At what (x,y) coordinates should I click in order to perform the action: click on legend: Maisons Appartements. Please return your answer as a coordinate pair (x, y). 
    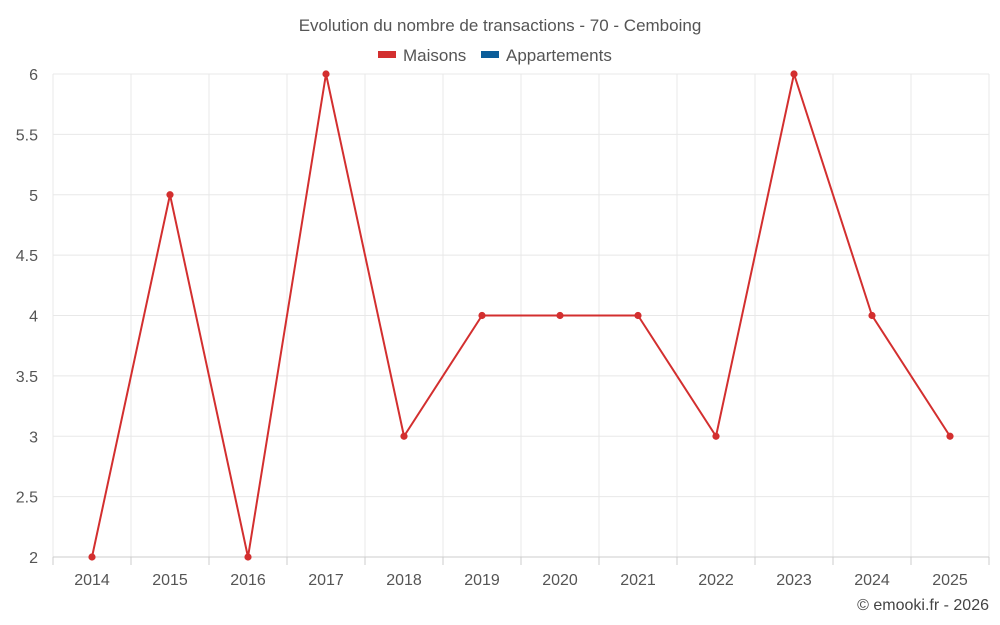
    Looking at the image, I should click on (495, 55).